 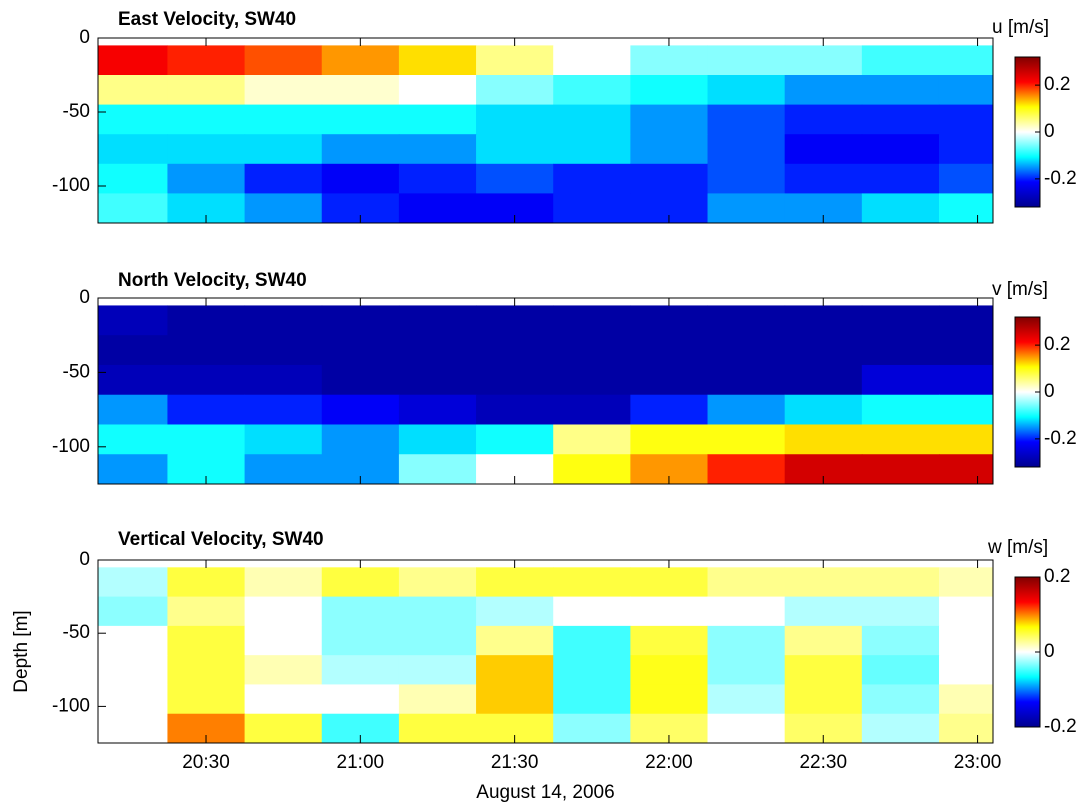 I want to click on x-tick-label: 22:30, so click(x=823, y=762).